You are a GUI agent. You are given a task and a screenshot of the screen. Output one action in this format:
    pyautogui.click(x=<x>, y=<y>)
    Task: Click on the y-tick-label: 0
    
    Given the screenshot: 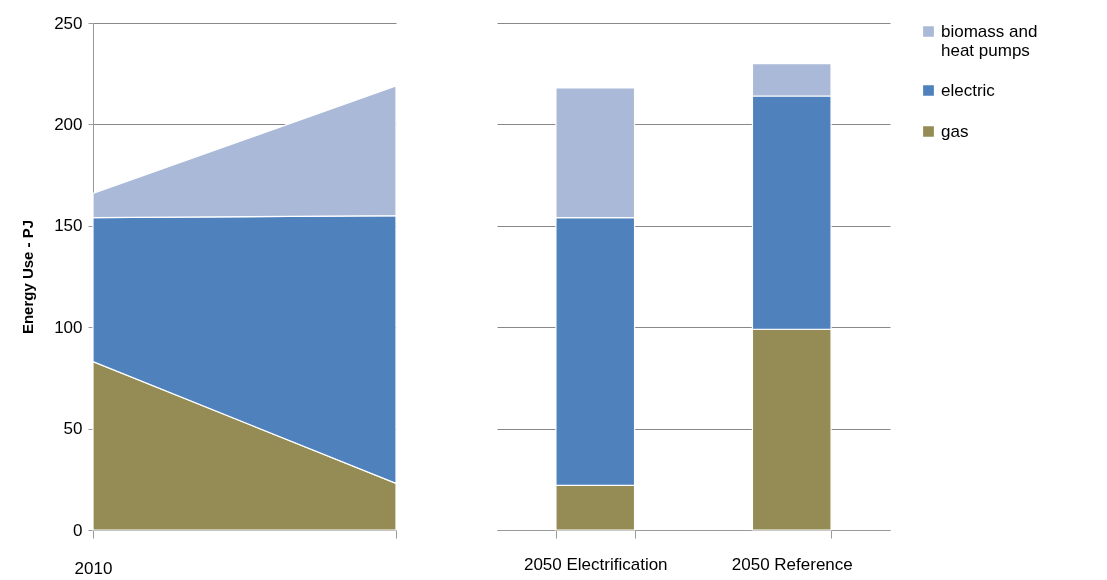 What is the action you would take?
    pyautogui.click(x=78, y=530)
    